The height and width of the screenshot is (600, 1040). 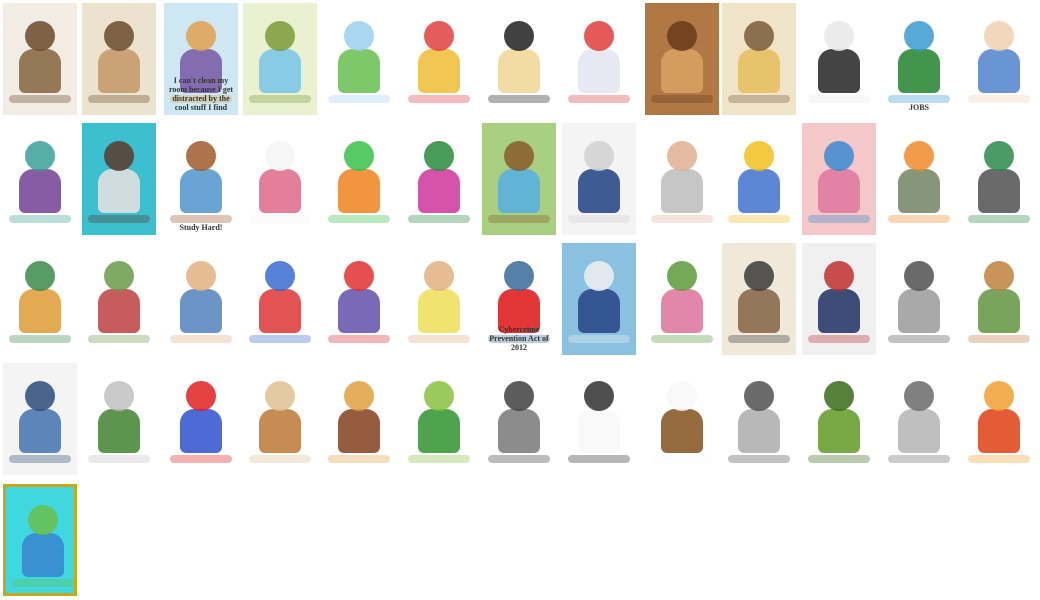 I want to click on mouse-cartoon, so click(x=759, y=419).